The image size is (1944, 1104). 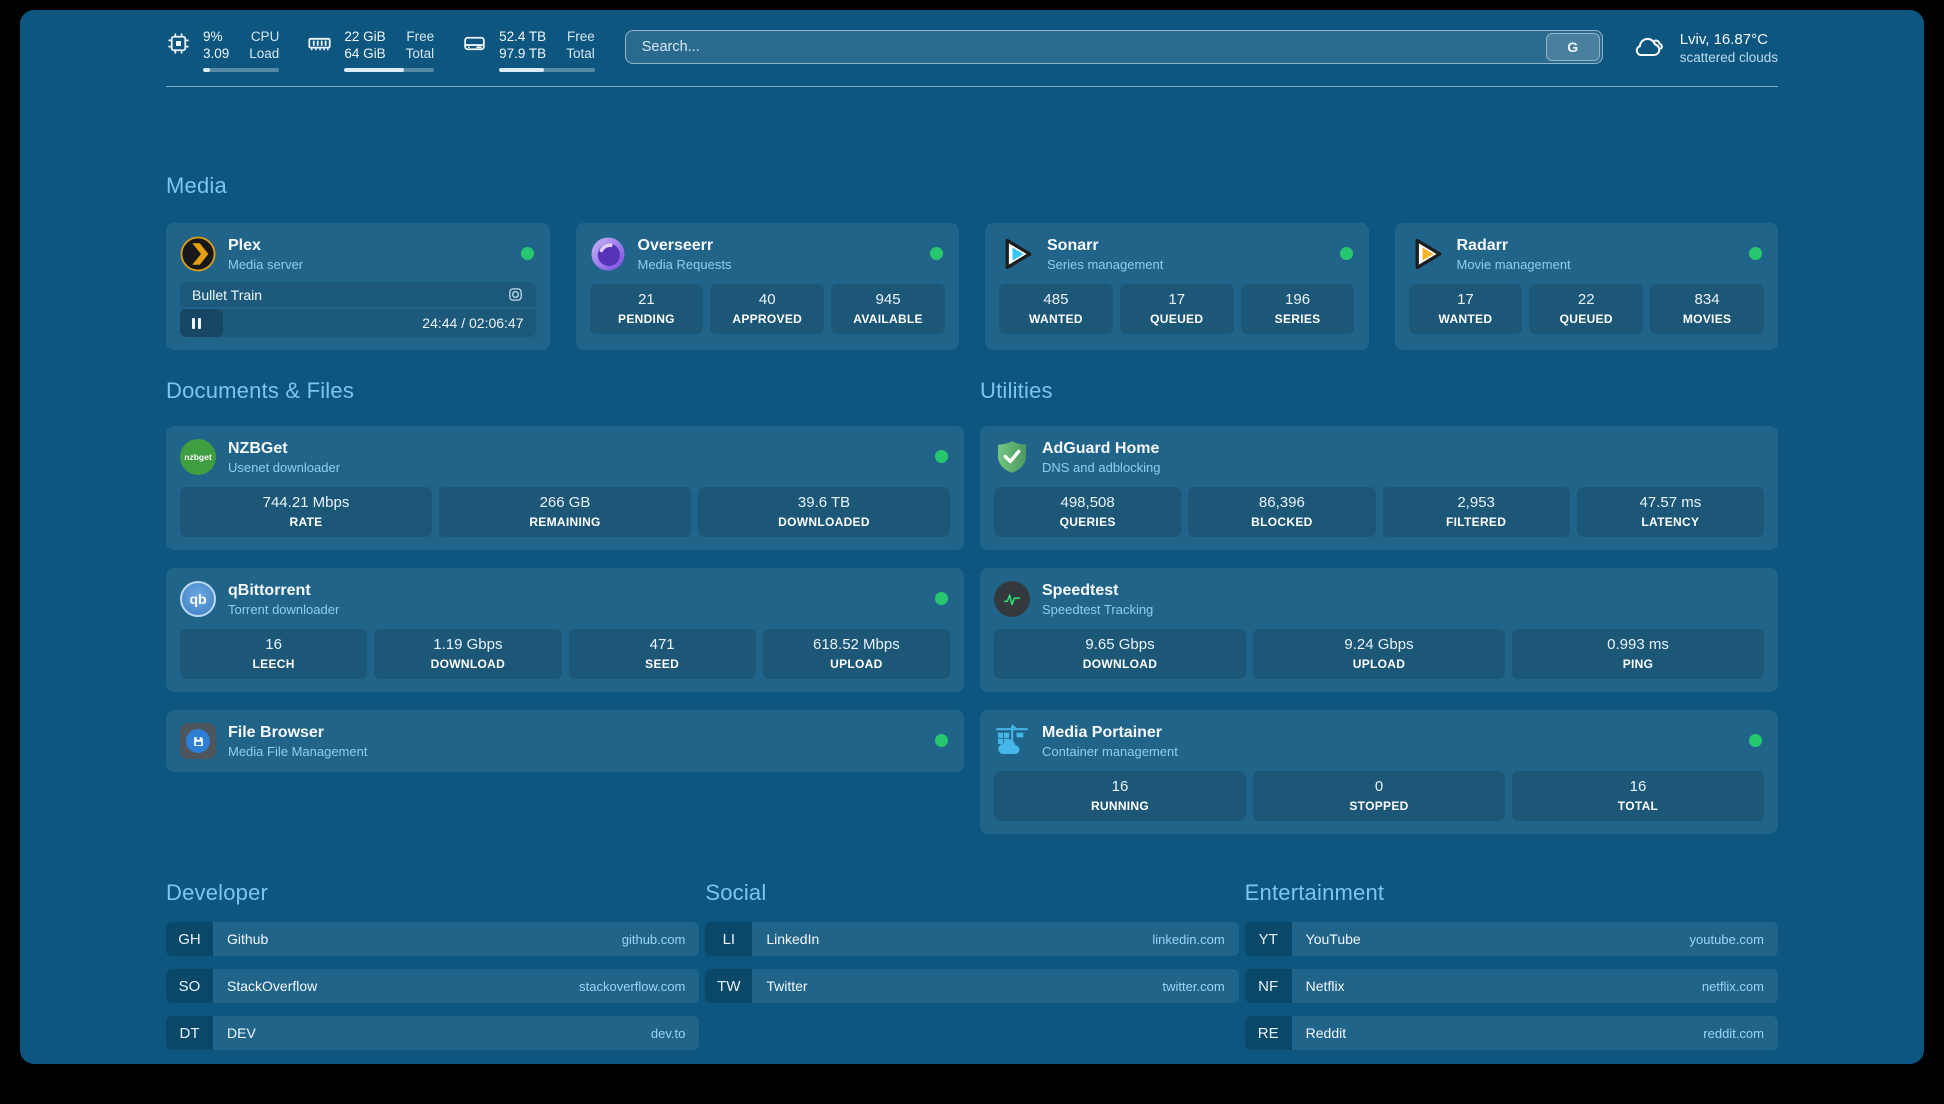 What do you see at coordinates (456, 986) in the screenshot?
I see `bookmark-body: StackOverflow stackoverflow.com` at bounding box center [456, 986].